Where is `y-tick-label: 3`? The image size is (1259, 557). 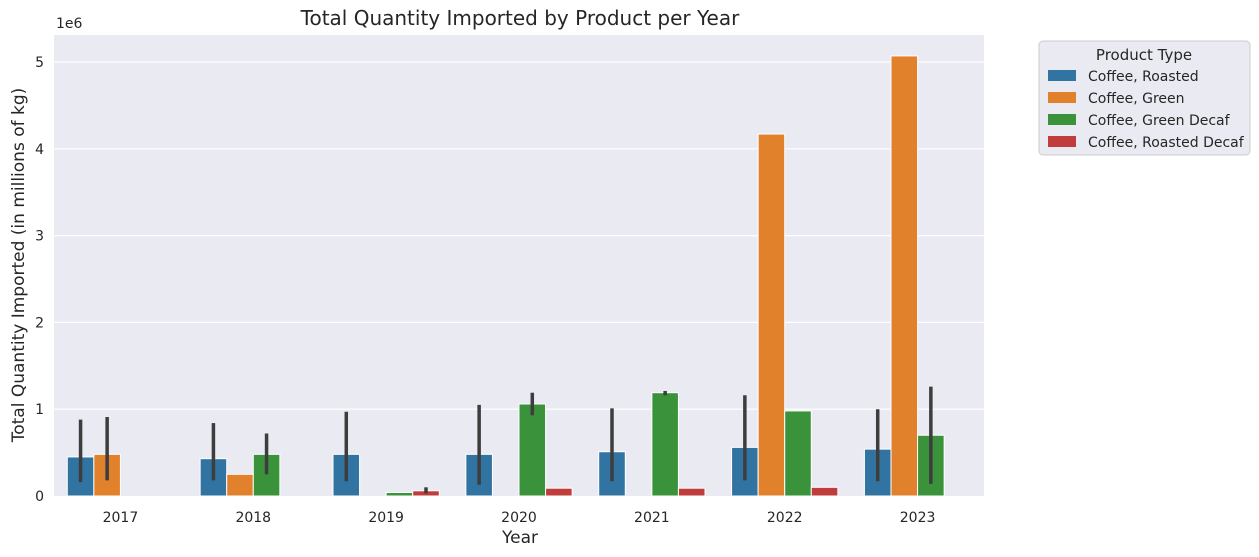
y-tick-label: 3 is located at coordinates (39, 237).